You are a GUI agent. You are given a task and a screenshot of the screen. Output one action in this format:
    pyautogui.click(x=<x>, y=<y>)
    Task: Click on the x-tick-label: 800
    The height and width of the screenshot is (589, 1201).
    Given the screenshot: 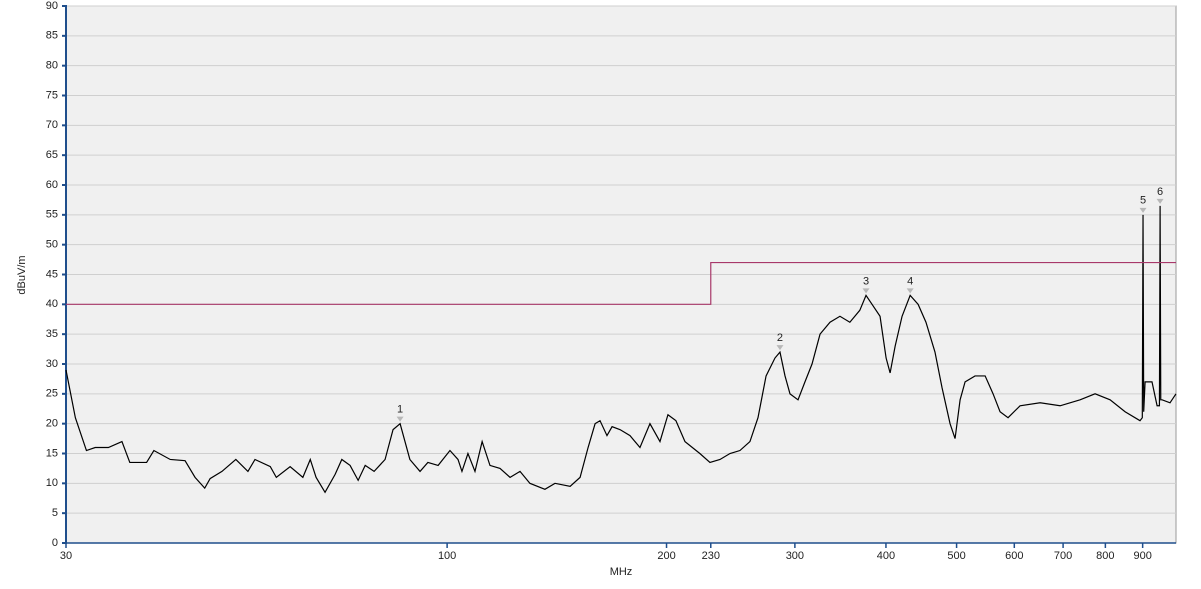 What is the action you would take?
    pyautogui.click(x=1105, y=556)
    